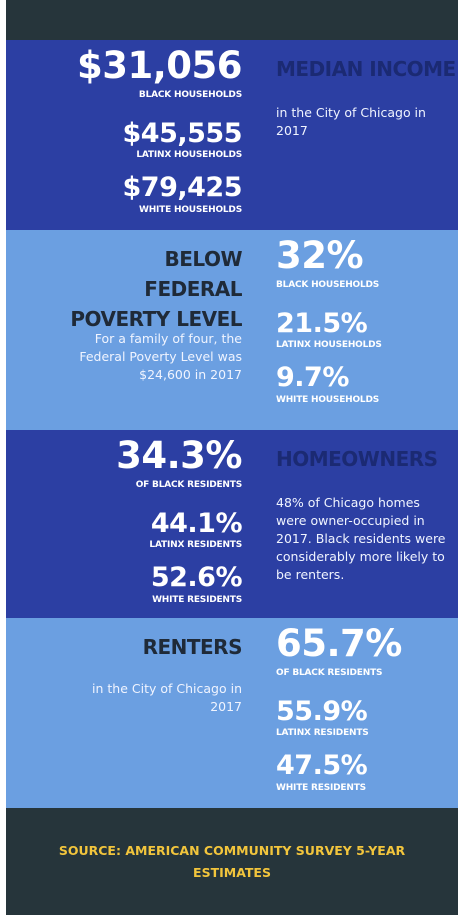 The width and height of the screenshot is (464, 915). I want to click on stat-value: $79,425, so click(182, 187).